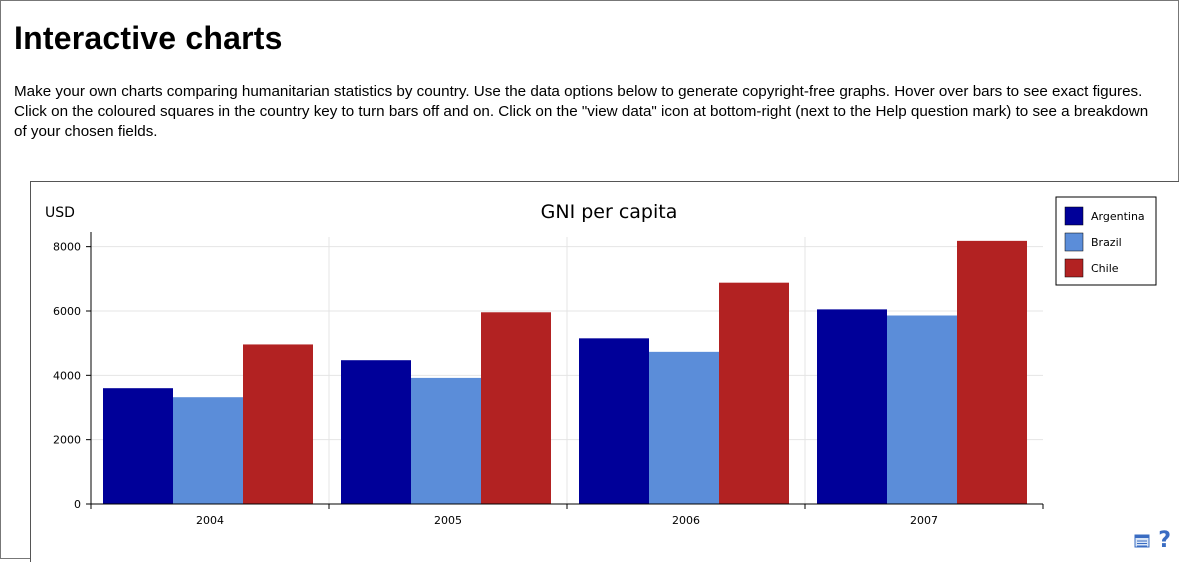 The height and width of the screenshot is (562, 1179). What do you see at coordinates (67, 311) in the screenshot?
I see `y-tick-label: 6000` at bounding box center [67, 311].